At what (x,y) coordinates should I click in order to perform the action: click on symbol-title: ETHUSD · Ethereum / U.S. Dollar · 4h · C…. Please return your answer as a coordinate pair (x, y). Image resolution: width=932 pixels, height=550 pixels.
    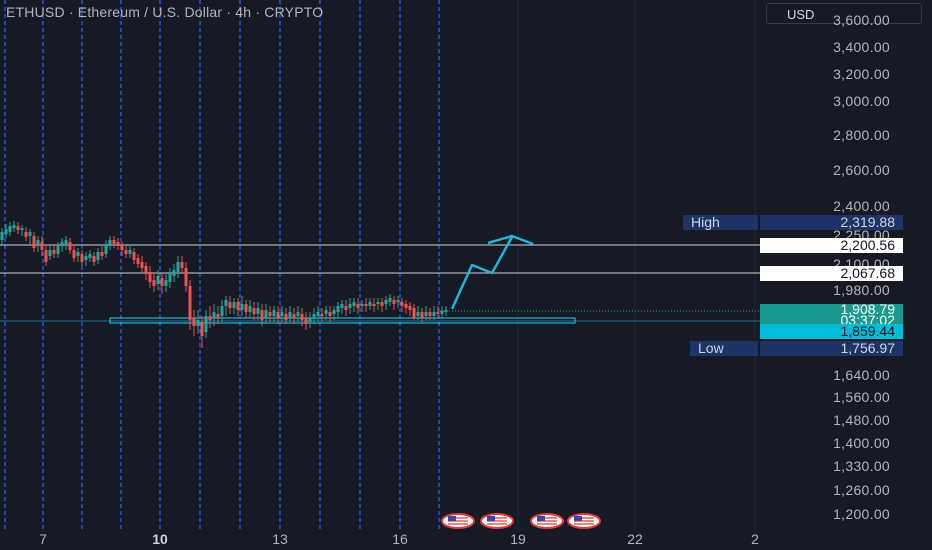
    Looking at the image, I should click on (165, 12).